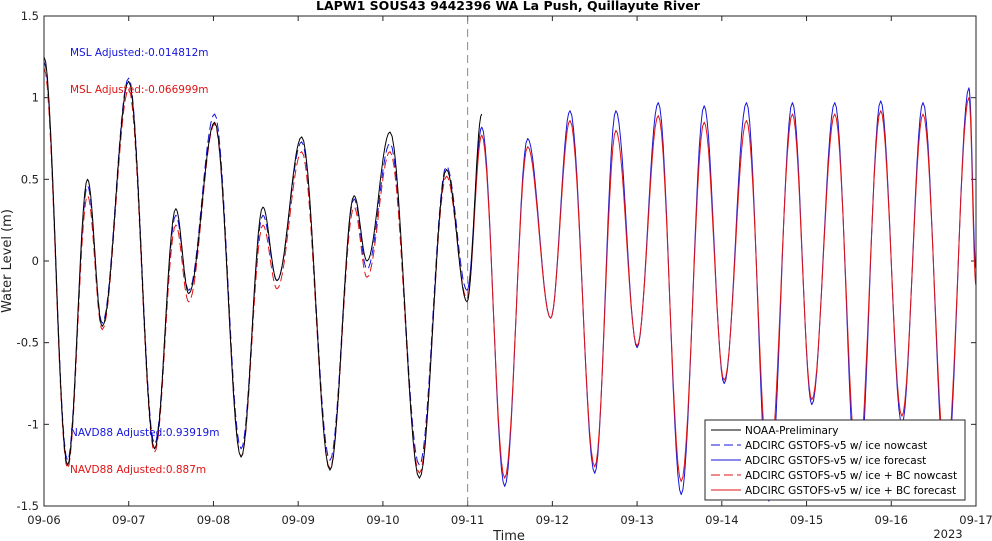  I want to click on legend-label: ADCIRC GSTOFS-v5 w/ ice nowcast, so click(836, 446).